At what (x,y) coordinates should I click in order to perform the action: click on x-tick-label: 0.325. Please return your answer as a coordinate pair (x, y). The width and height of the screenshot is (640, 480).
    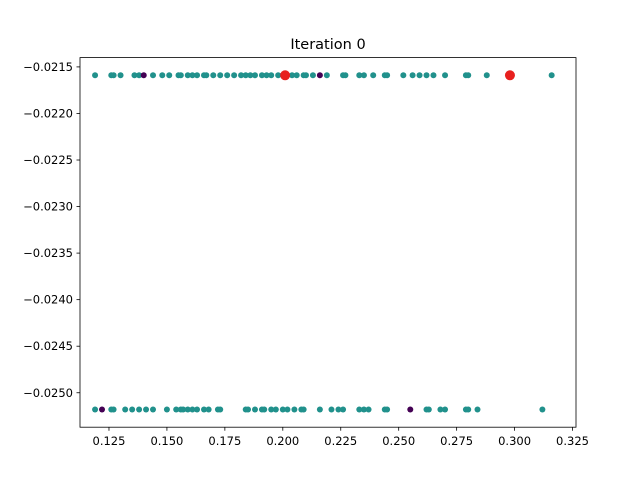
    Looking at the image, I should click on (572, 441).